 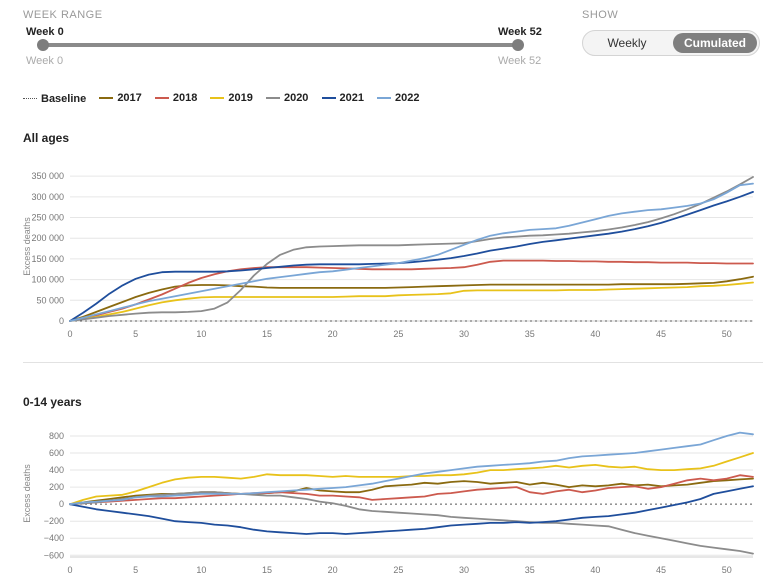 What do you see at coordinates (54, 521) in the screenshot?
I see `y-tick-label: −200` at bounding box center [54, 521].